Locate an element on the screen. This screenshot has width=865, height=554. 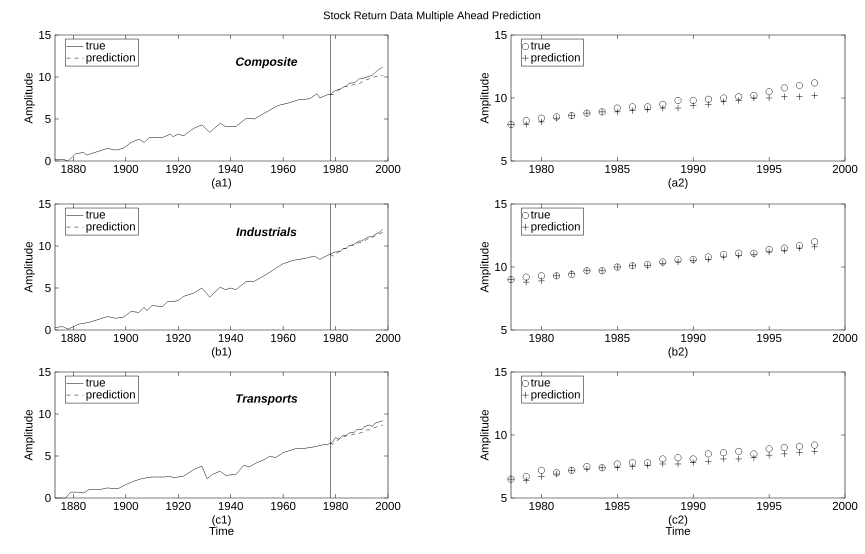
x-axis-title: Time is located at coordinates (678, 530).